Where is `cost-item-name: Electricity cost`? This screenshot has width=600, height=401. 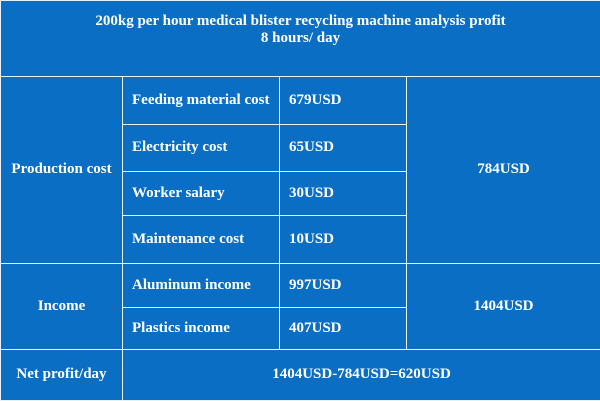
cost-item-name: Electricity cost is located at coordinates (201, 148).